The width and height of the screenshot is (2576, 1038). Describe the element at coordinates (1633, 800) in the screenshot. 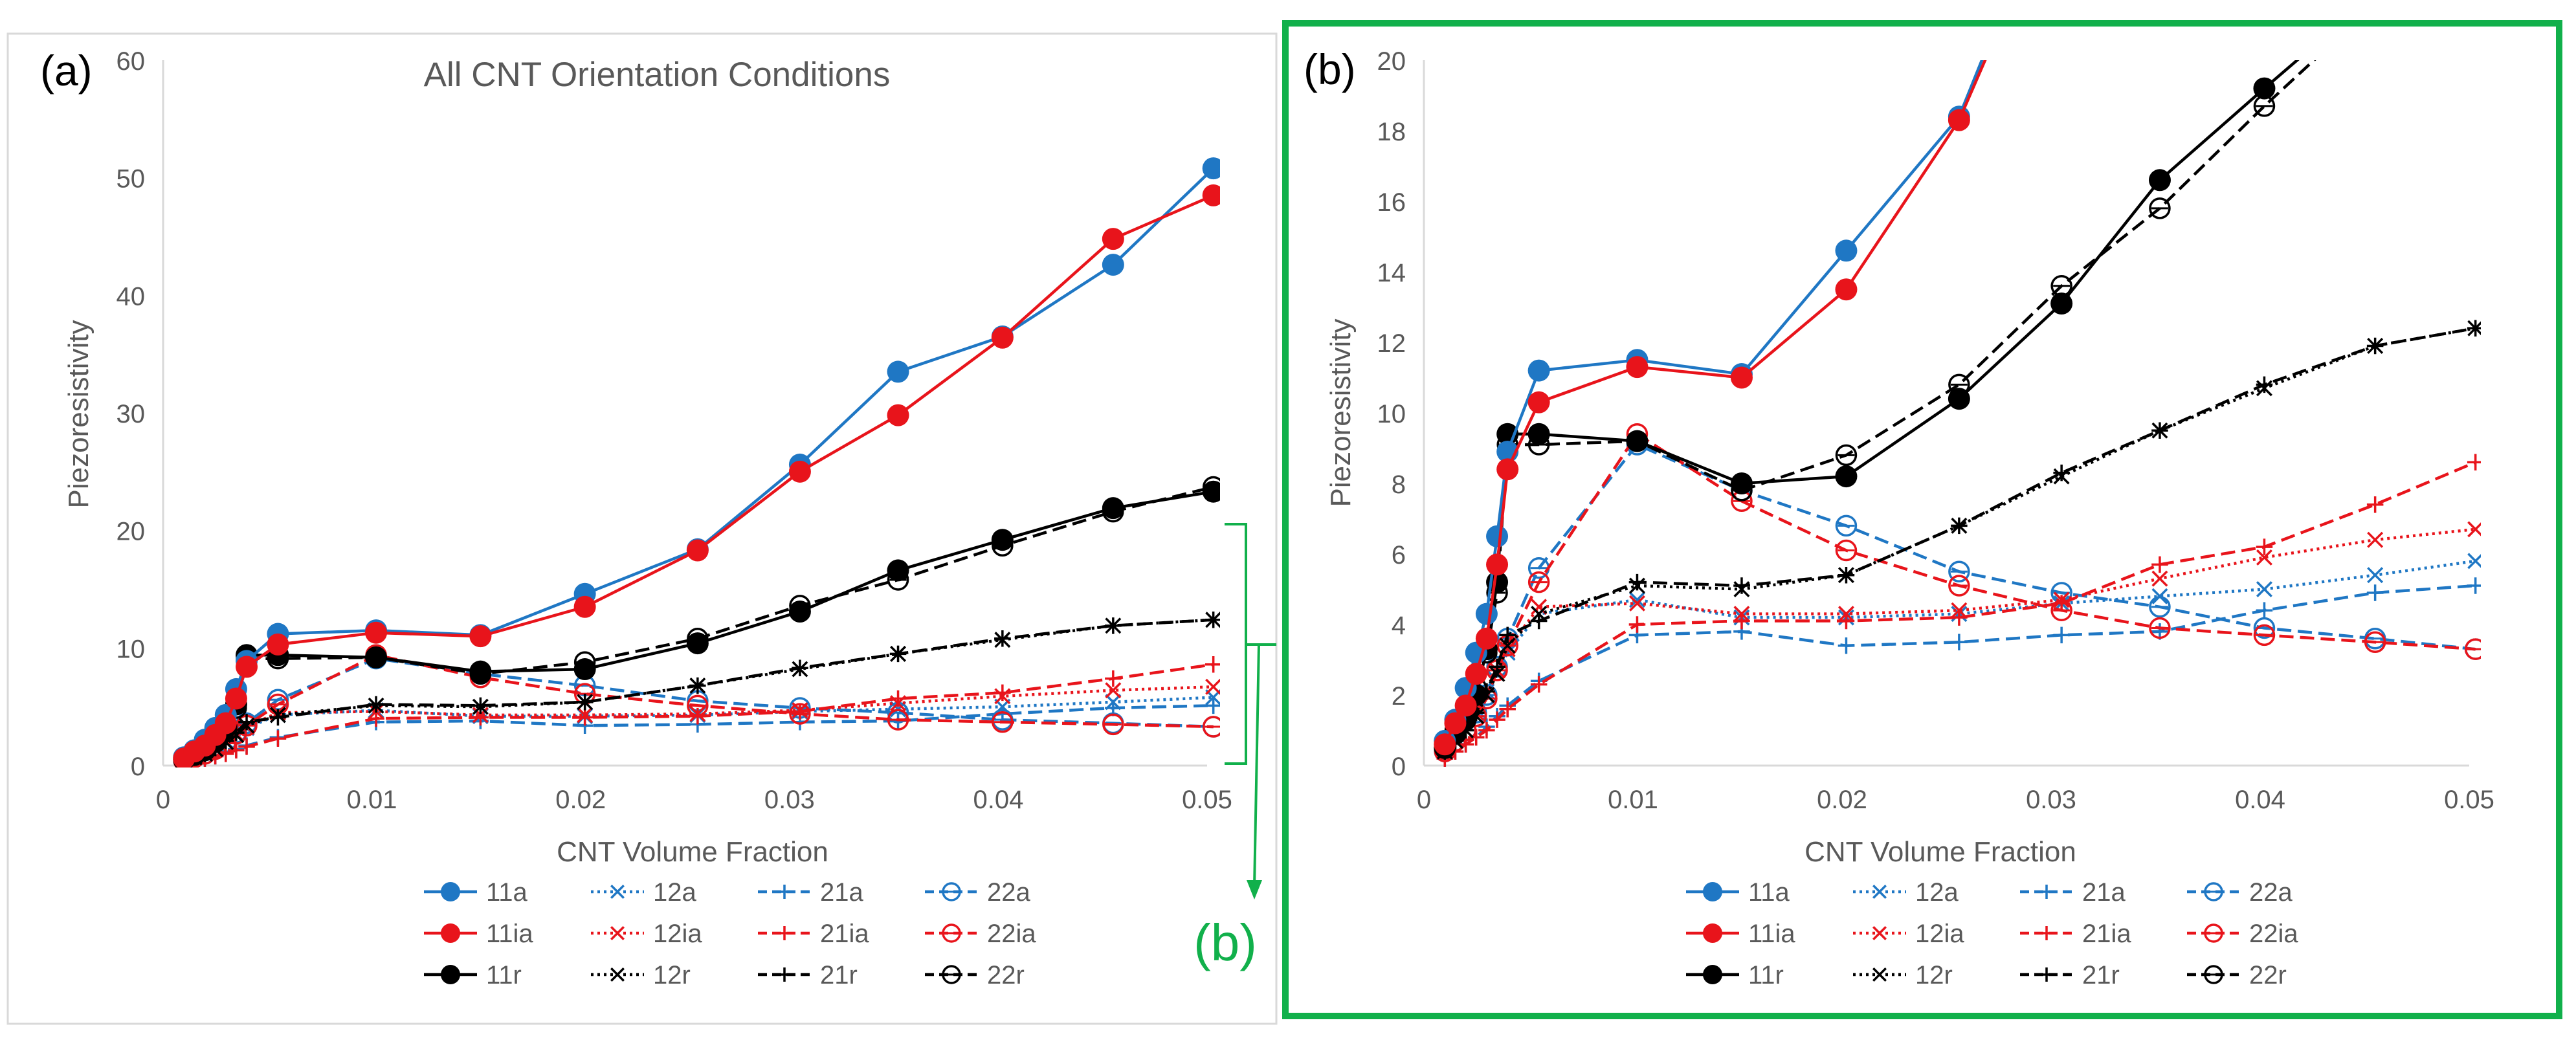

I see `x-tick-label: 0.01` at that location.